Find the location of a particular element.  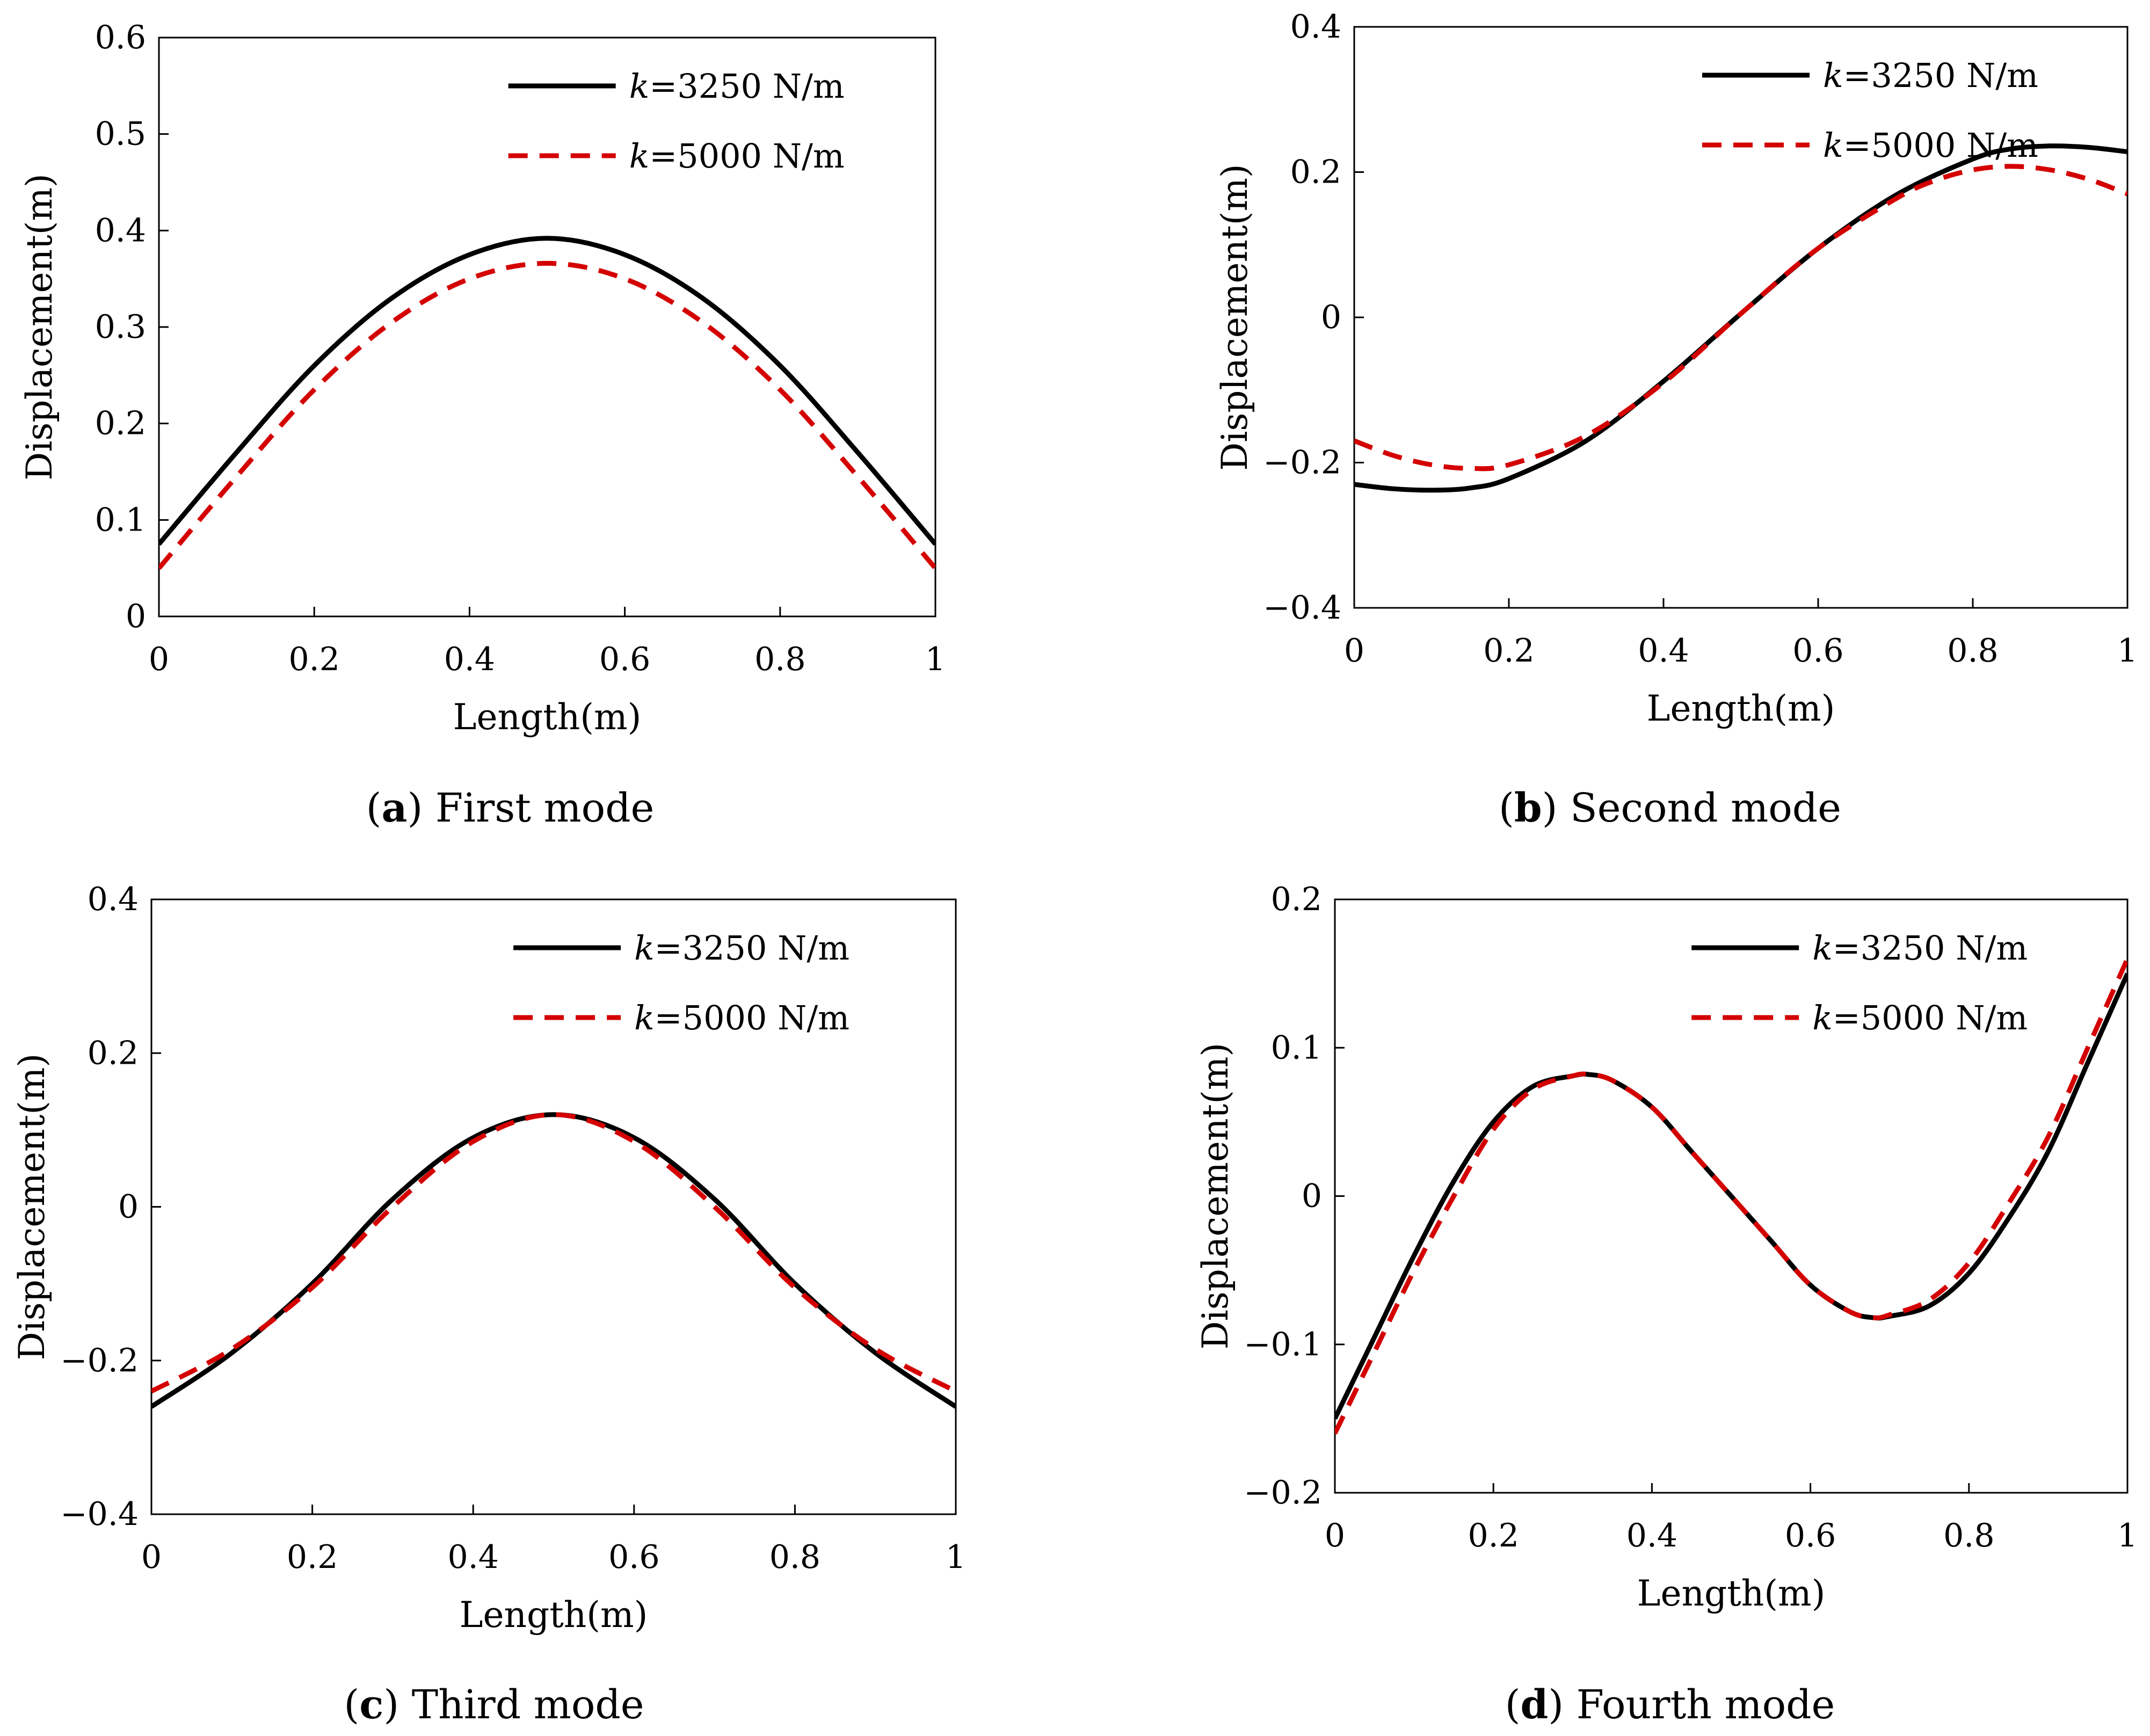

caption-letter: d is located at coordinates (1535, 1705).